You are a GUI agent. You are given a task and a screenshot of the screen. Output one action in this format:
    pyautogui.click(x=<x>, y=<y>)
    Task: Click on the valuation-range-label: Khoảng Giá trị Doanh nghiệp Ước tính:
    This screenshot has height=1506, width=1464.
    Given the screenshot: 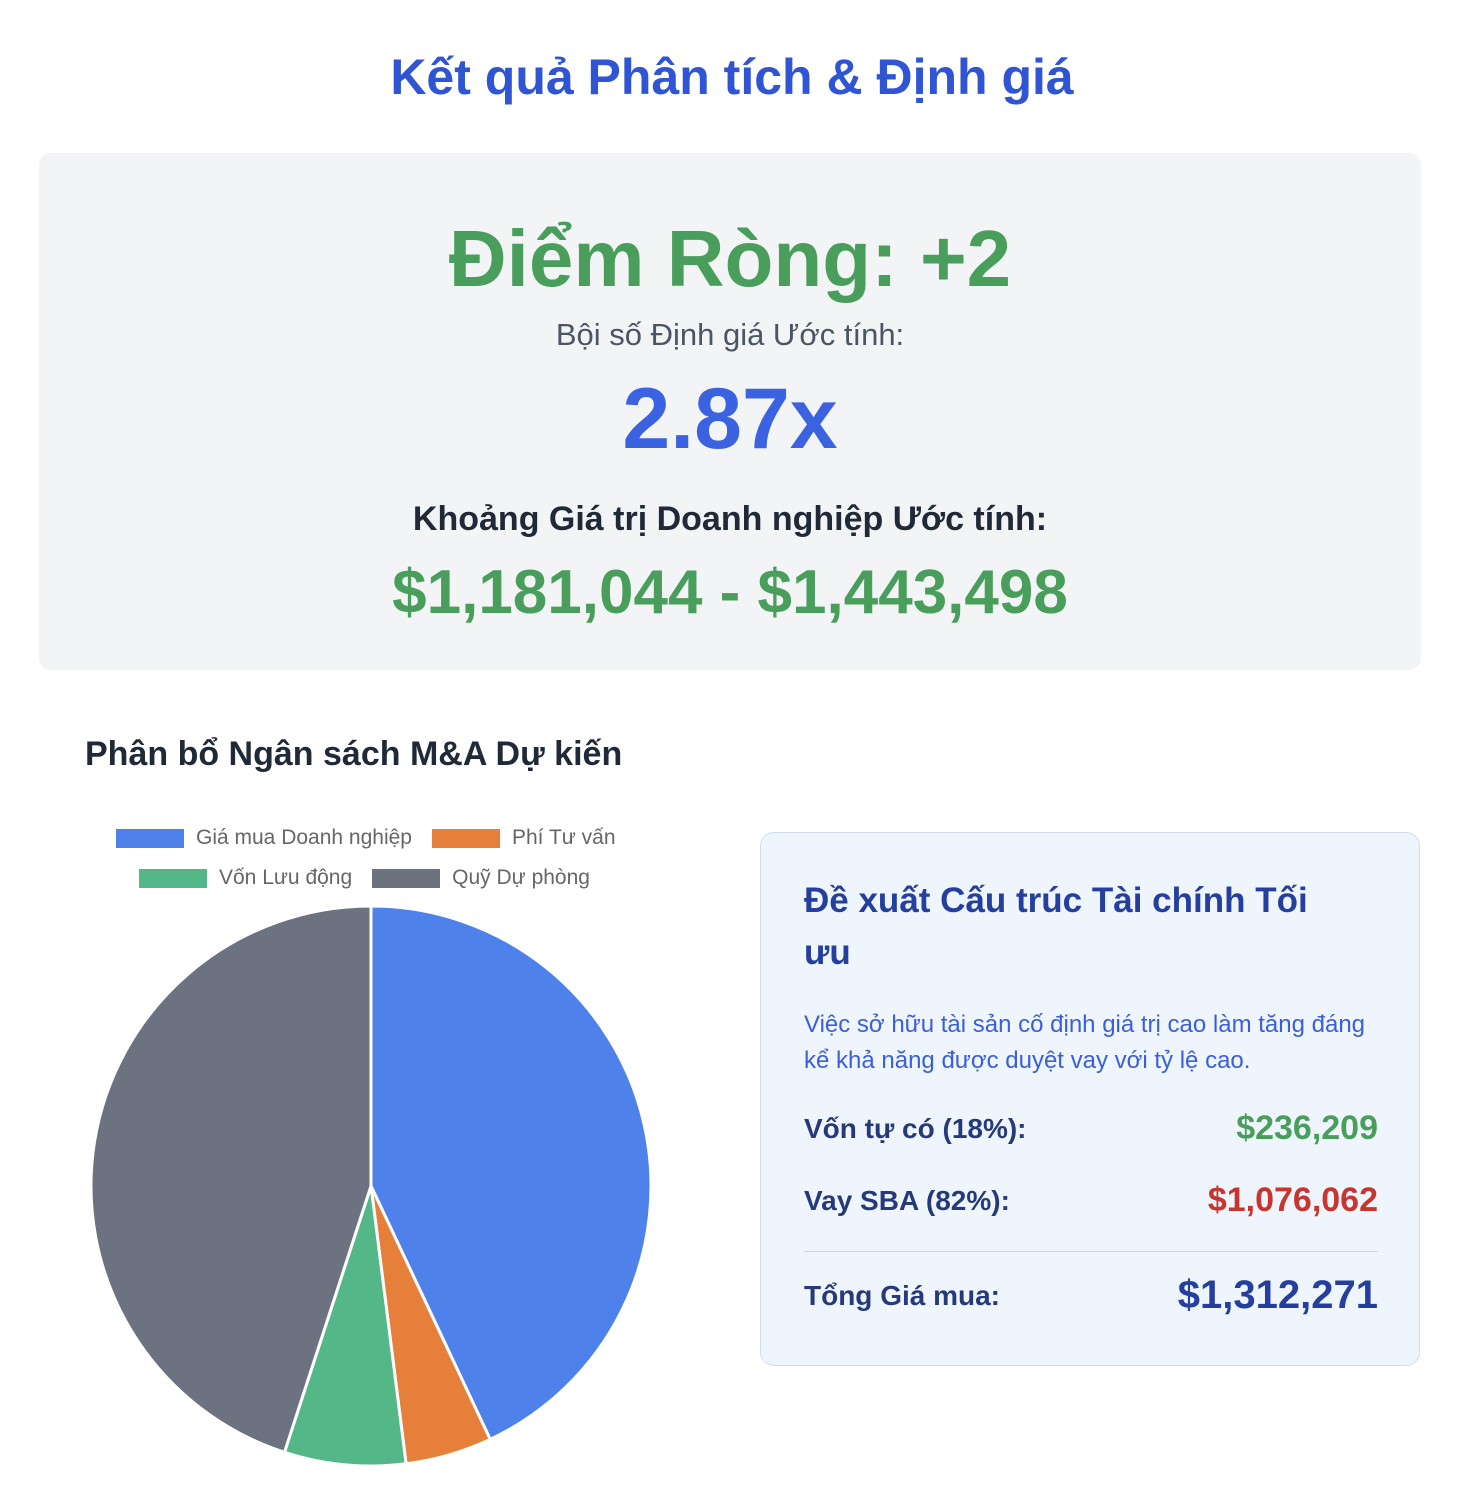 What is the action you would take?
    pyautogui.click(x=730, y=519)
    